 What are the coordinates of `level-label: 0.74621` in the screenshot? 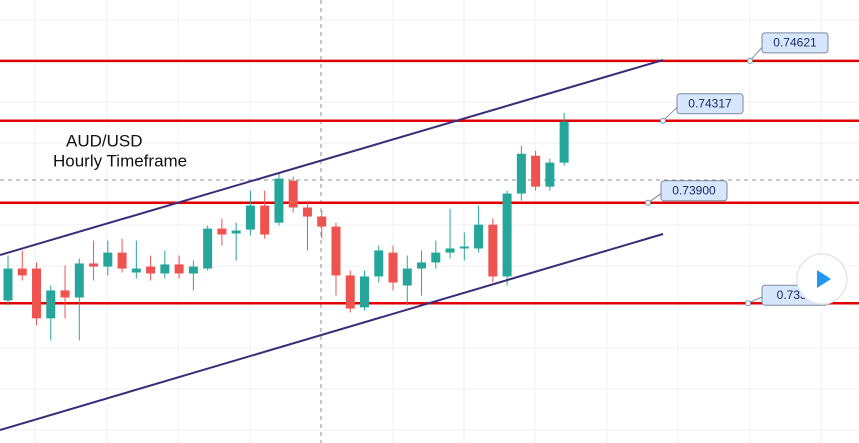 It's located at (795, 43).